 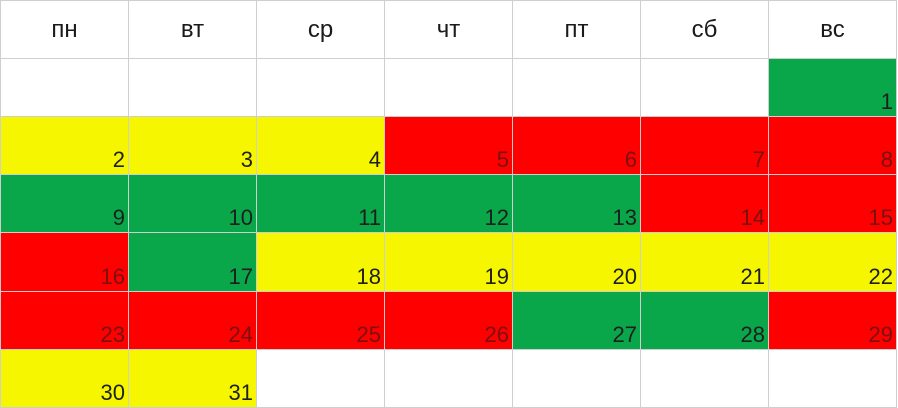 I want to click on day-cell-16: 16, so click(x=64, y=262).